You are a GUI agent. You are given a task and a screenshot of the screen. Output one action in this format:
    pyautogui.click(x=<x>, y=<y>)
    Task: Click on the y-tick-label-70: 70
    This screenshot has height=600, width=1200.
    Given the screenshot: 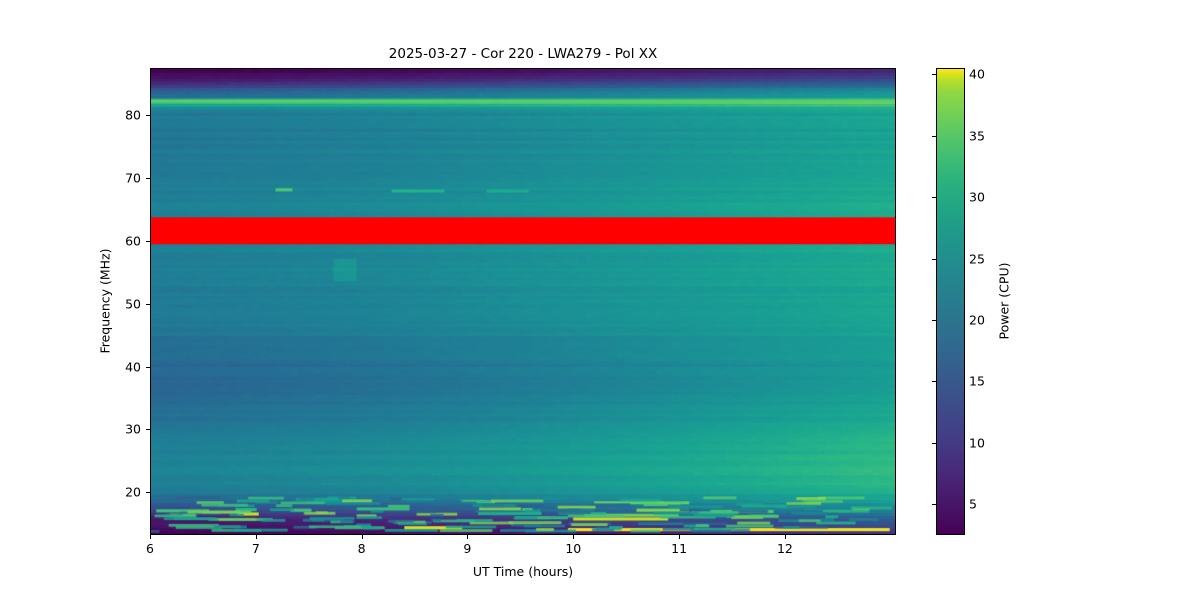 What is the action you would take?
    pyautogui.click(x=133, y=178)
    